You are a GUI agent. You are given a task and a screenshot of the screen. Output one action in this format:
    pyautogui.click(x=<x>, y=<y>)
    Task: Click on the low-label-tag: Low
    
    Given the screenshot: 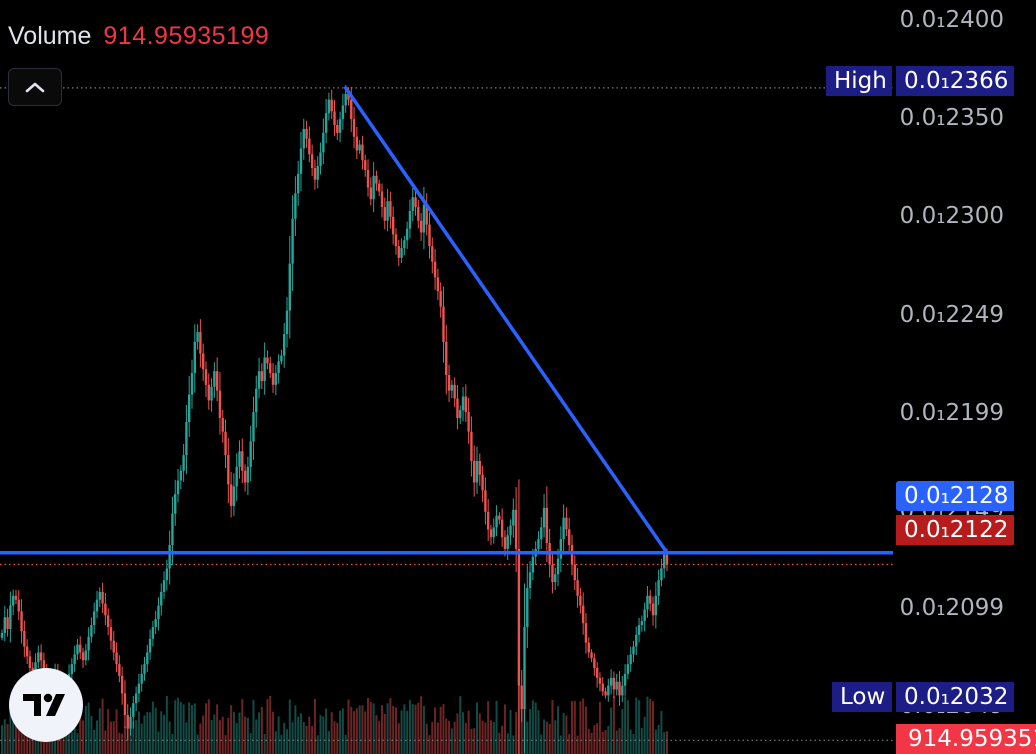 What is the action you would take?
    pyautogui.click(x=862, y=697)
    